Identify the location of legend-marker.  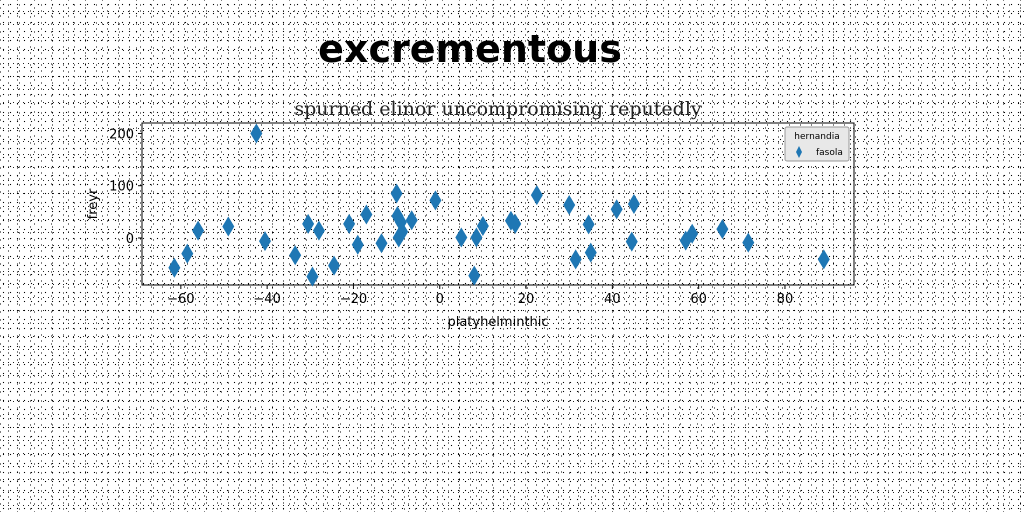
(799, 152).